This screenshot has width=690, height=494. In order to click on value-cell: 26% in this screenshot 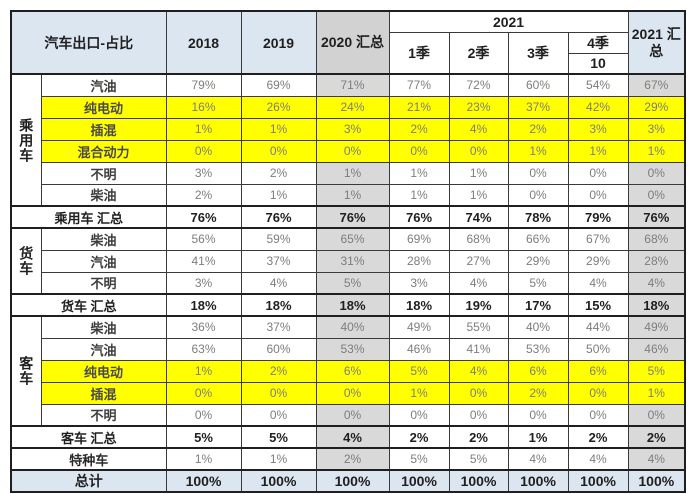, I will do `click(278, 107)`.